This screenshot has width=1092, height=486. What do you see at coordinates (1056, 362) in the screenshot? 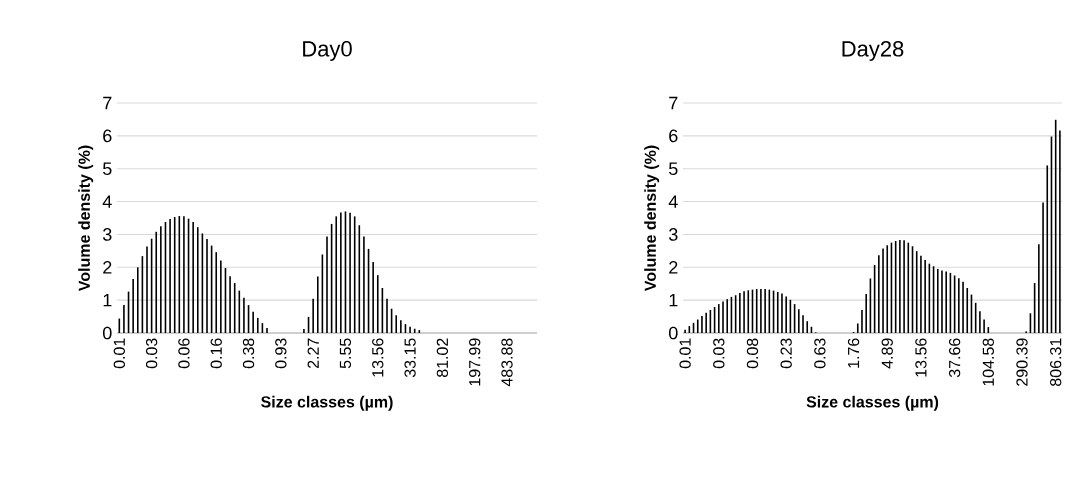
I see `x-tick-label: 806.31` at bounding box center [1056, 362].